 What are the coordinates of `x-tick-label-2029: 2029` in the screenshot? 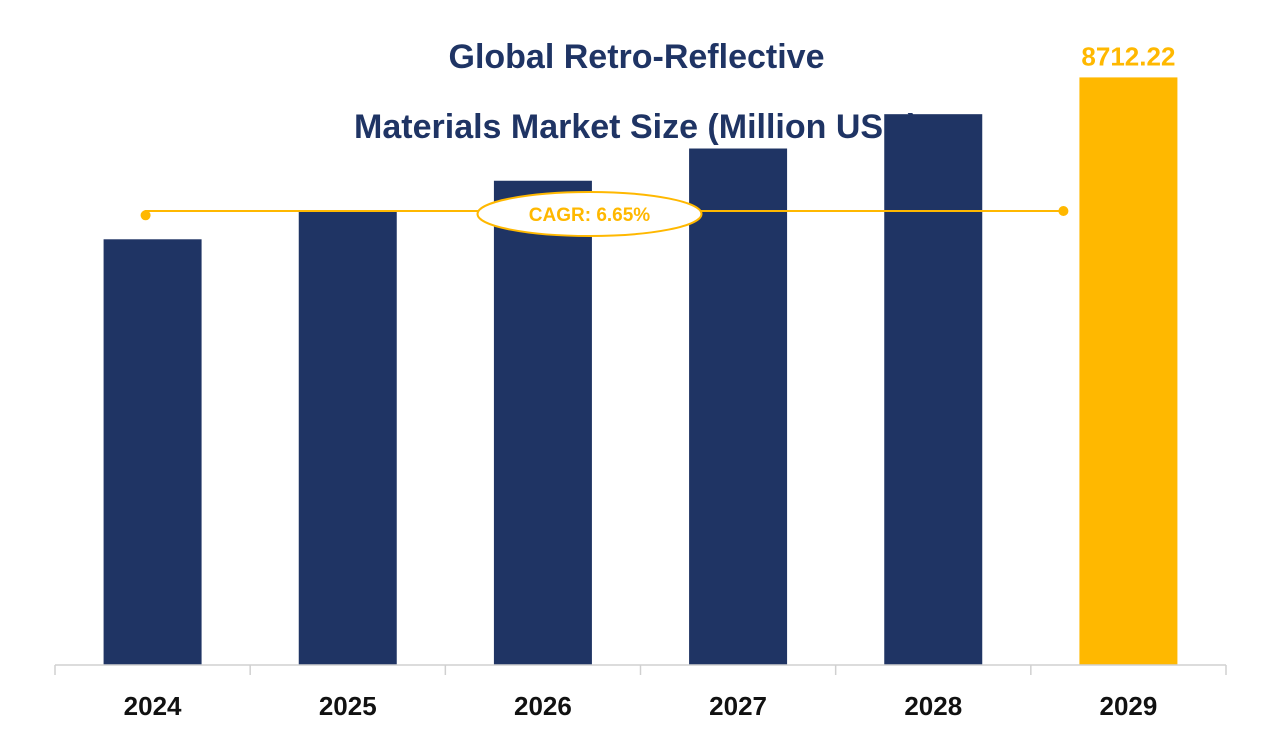 It's located at (1128, 706).